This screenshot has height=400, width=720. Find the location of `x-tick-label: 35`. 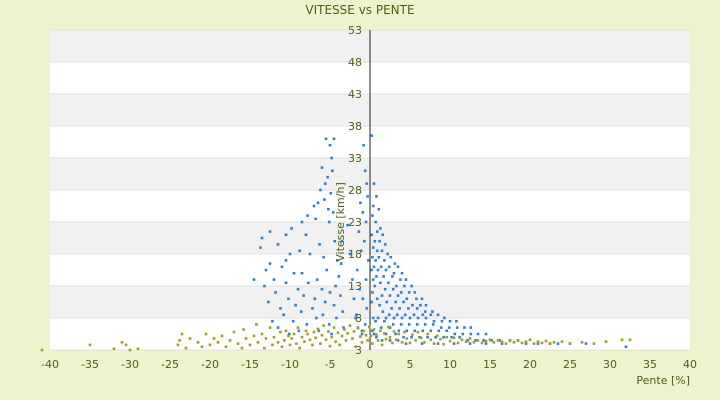

x-tick-label: 35 is located at coordinates (650, 364).